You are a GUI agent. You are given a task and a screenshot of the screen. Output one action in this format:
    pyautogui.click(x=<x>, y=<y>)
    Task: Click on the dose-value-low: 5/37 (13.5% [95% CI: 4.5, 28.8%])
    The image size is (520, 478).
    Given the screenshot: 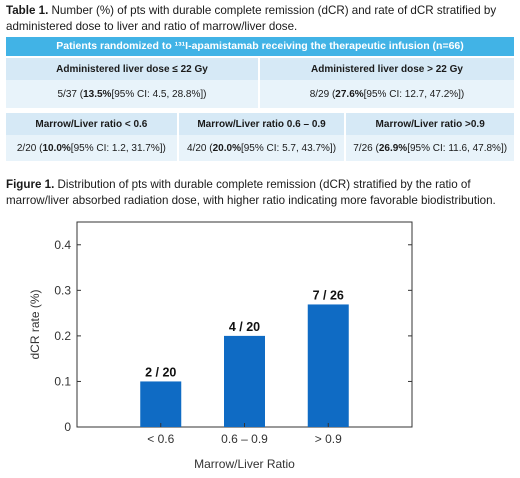 What is the action you would take?
    pyautogui.click(x=133, y=94)
    